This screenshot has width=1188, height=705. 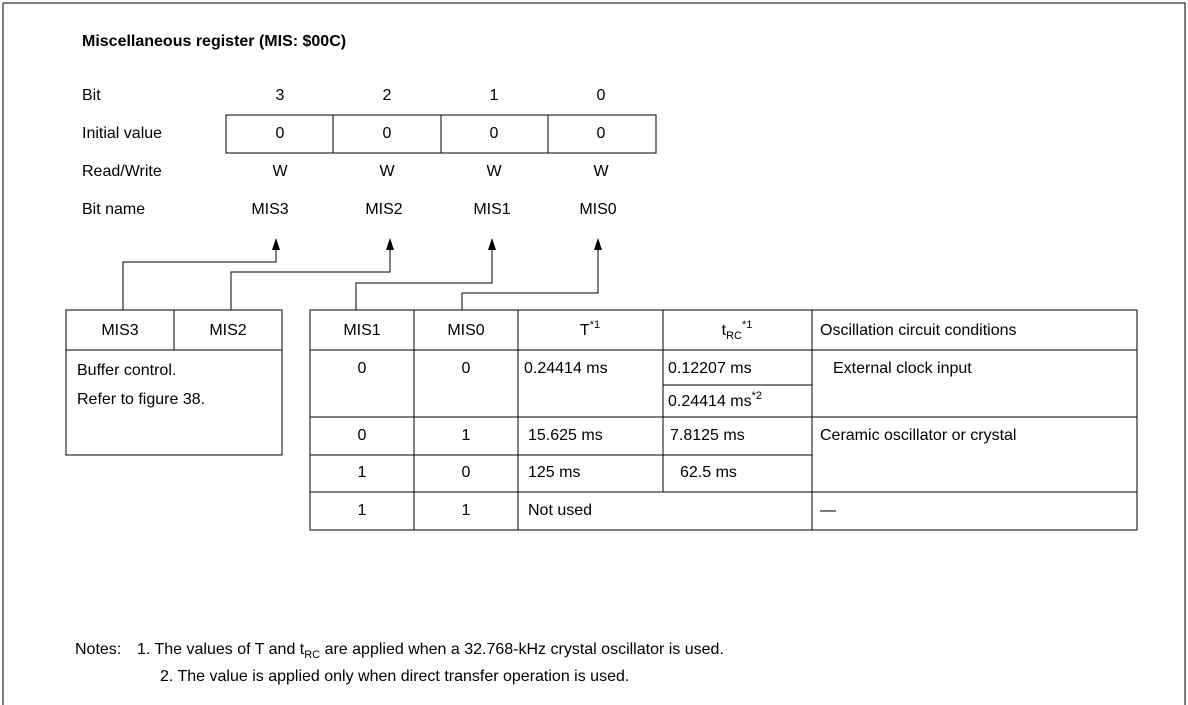 What do you see at coordinates (113, 209) in the screenshot?
I see `row-label: Bit name` at bounding box center [113, 209].